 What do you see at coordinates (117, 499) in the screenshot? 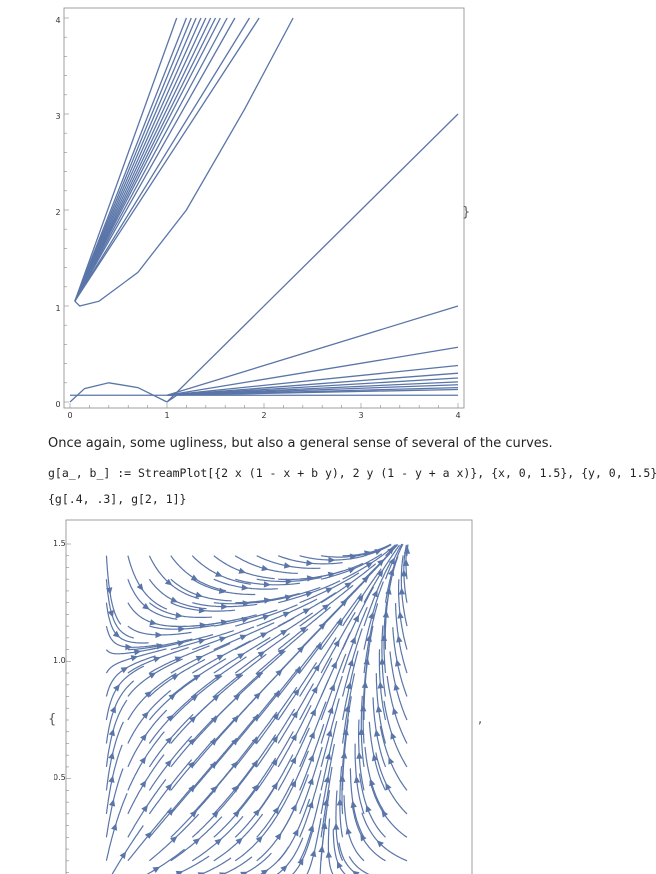
I see `code-line-streamplot-call: {g[.4, .3], g[2, 1]}` at bounding box center [117, 499].